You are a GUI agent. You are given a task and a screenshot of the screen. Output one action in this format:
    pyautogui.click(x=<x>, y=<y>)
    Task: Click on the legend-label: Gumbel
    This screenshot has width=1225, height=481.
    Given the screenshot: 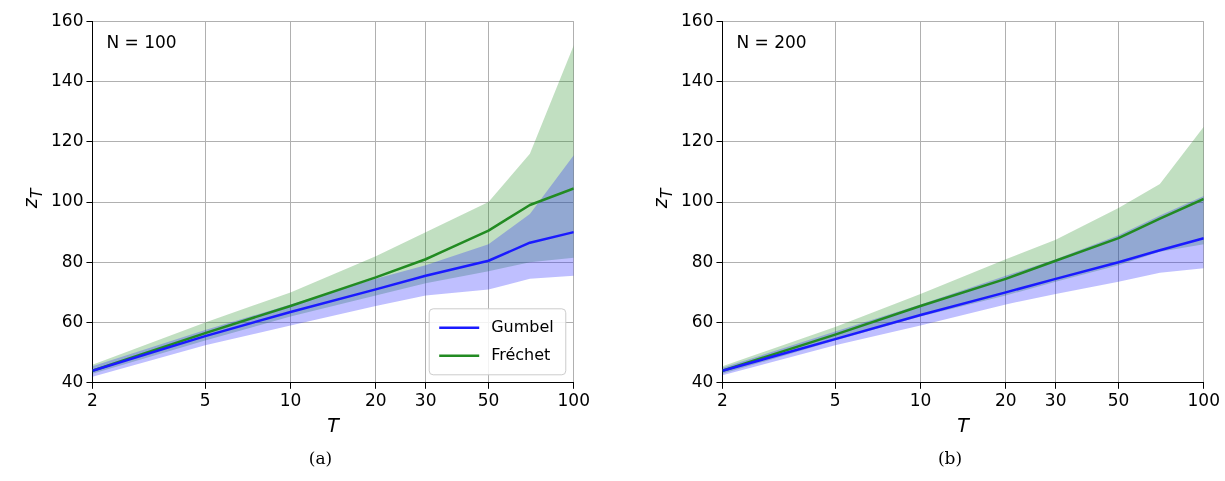 What is the action you would take?
    pyautogui.click(x=522, y=326)
    